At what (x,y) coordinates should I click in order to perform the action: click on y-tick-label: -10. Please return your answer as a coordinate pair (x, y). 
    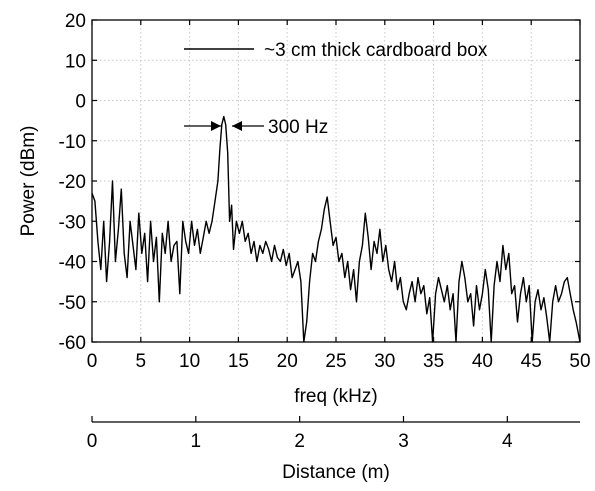
    Looking at the image, I should click on (72, 142).